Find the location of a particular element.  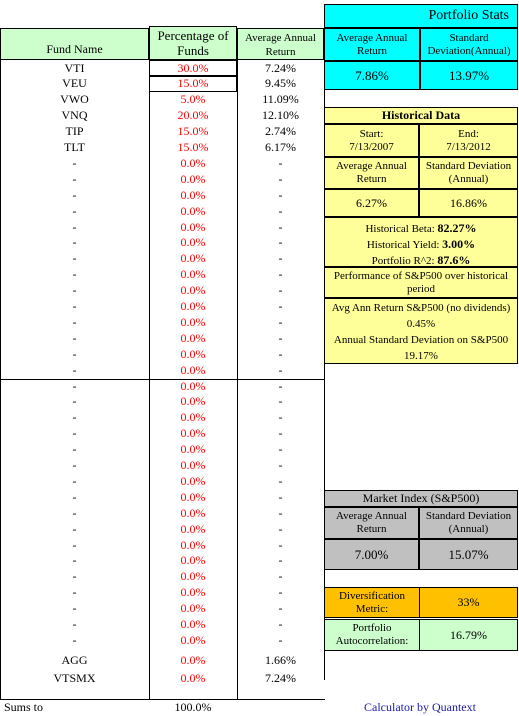

portfolio-avg-value: 7.86% is located at coordinates (372, 75).